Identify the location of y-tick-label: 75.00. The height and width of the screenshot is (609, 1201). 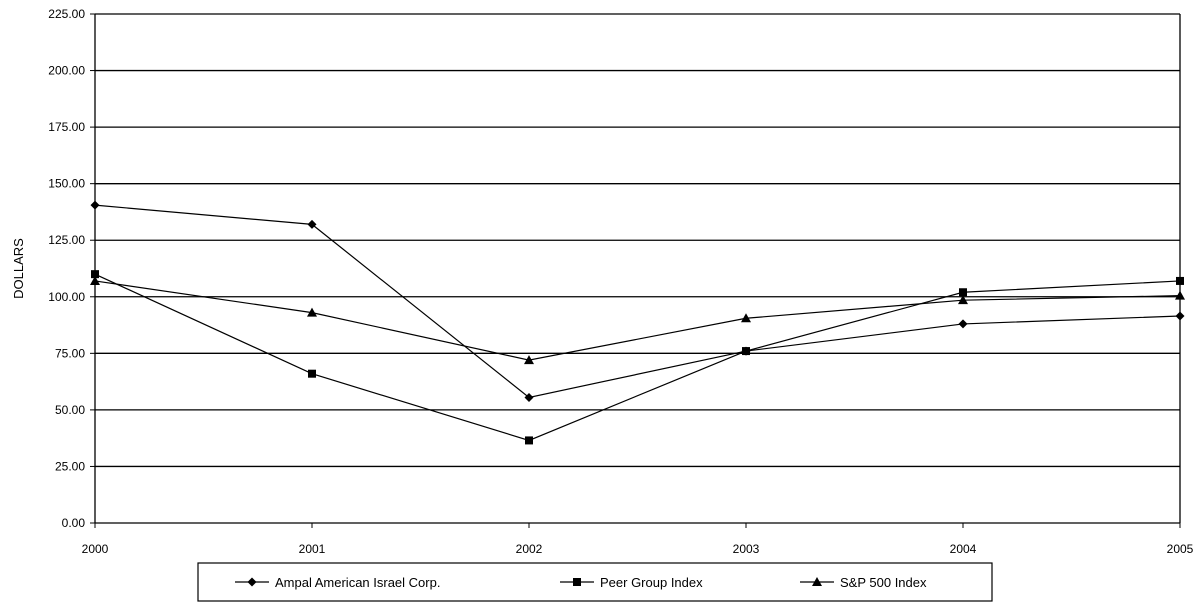
(70, 353).